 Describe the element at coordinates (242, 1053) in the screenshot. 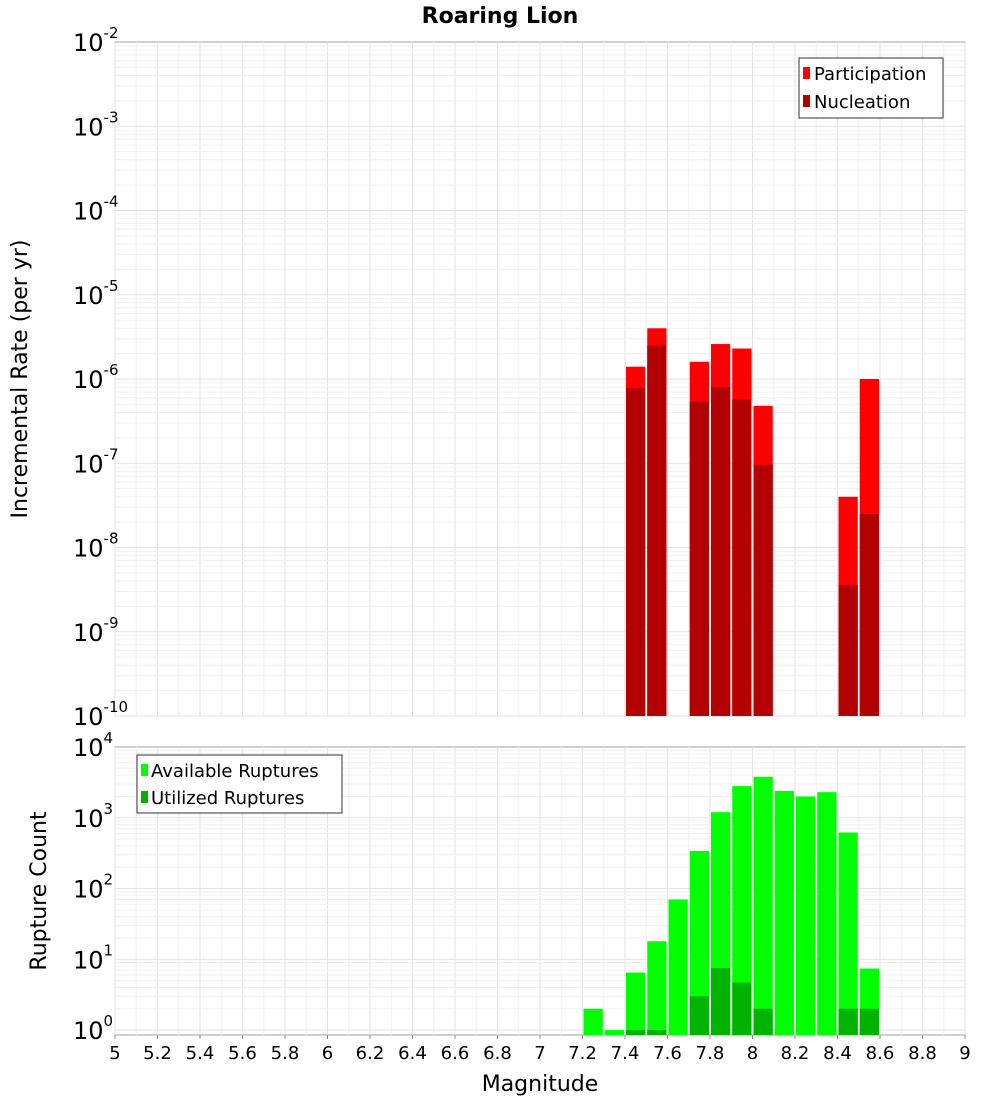

I see `x-tick-label: 5.6` at that location.